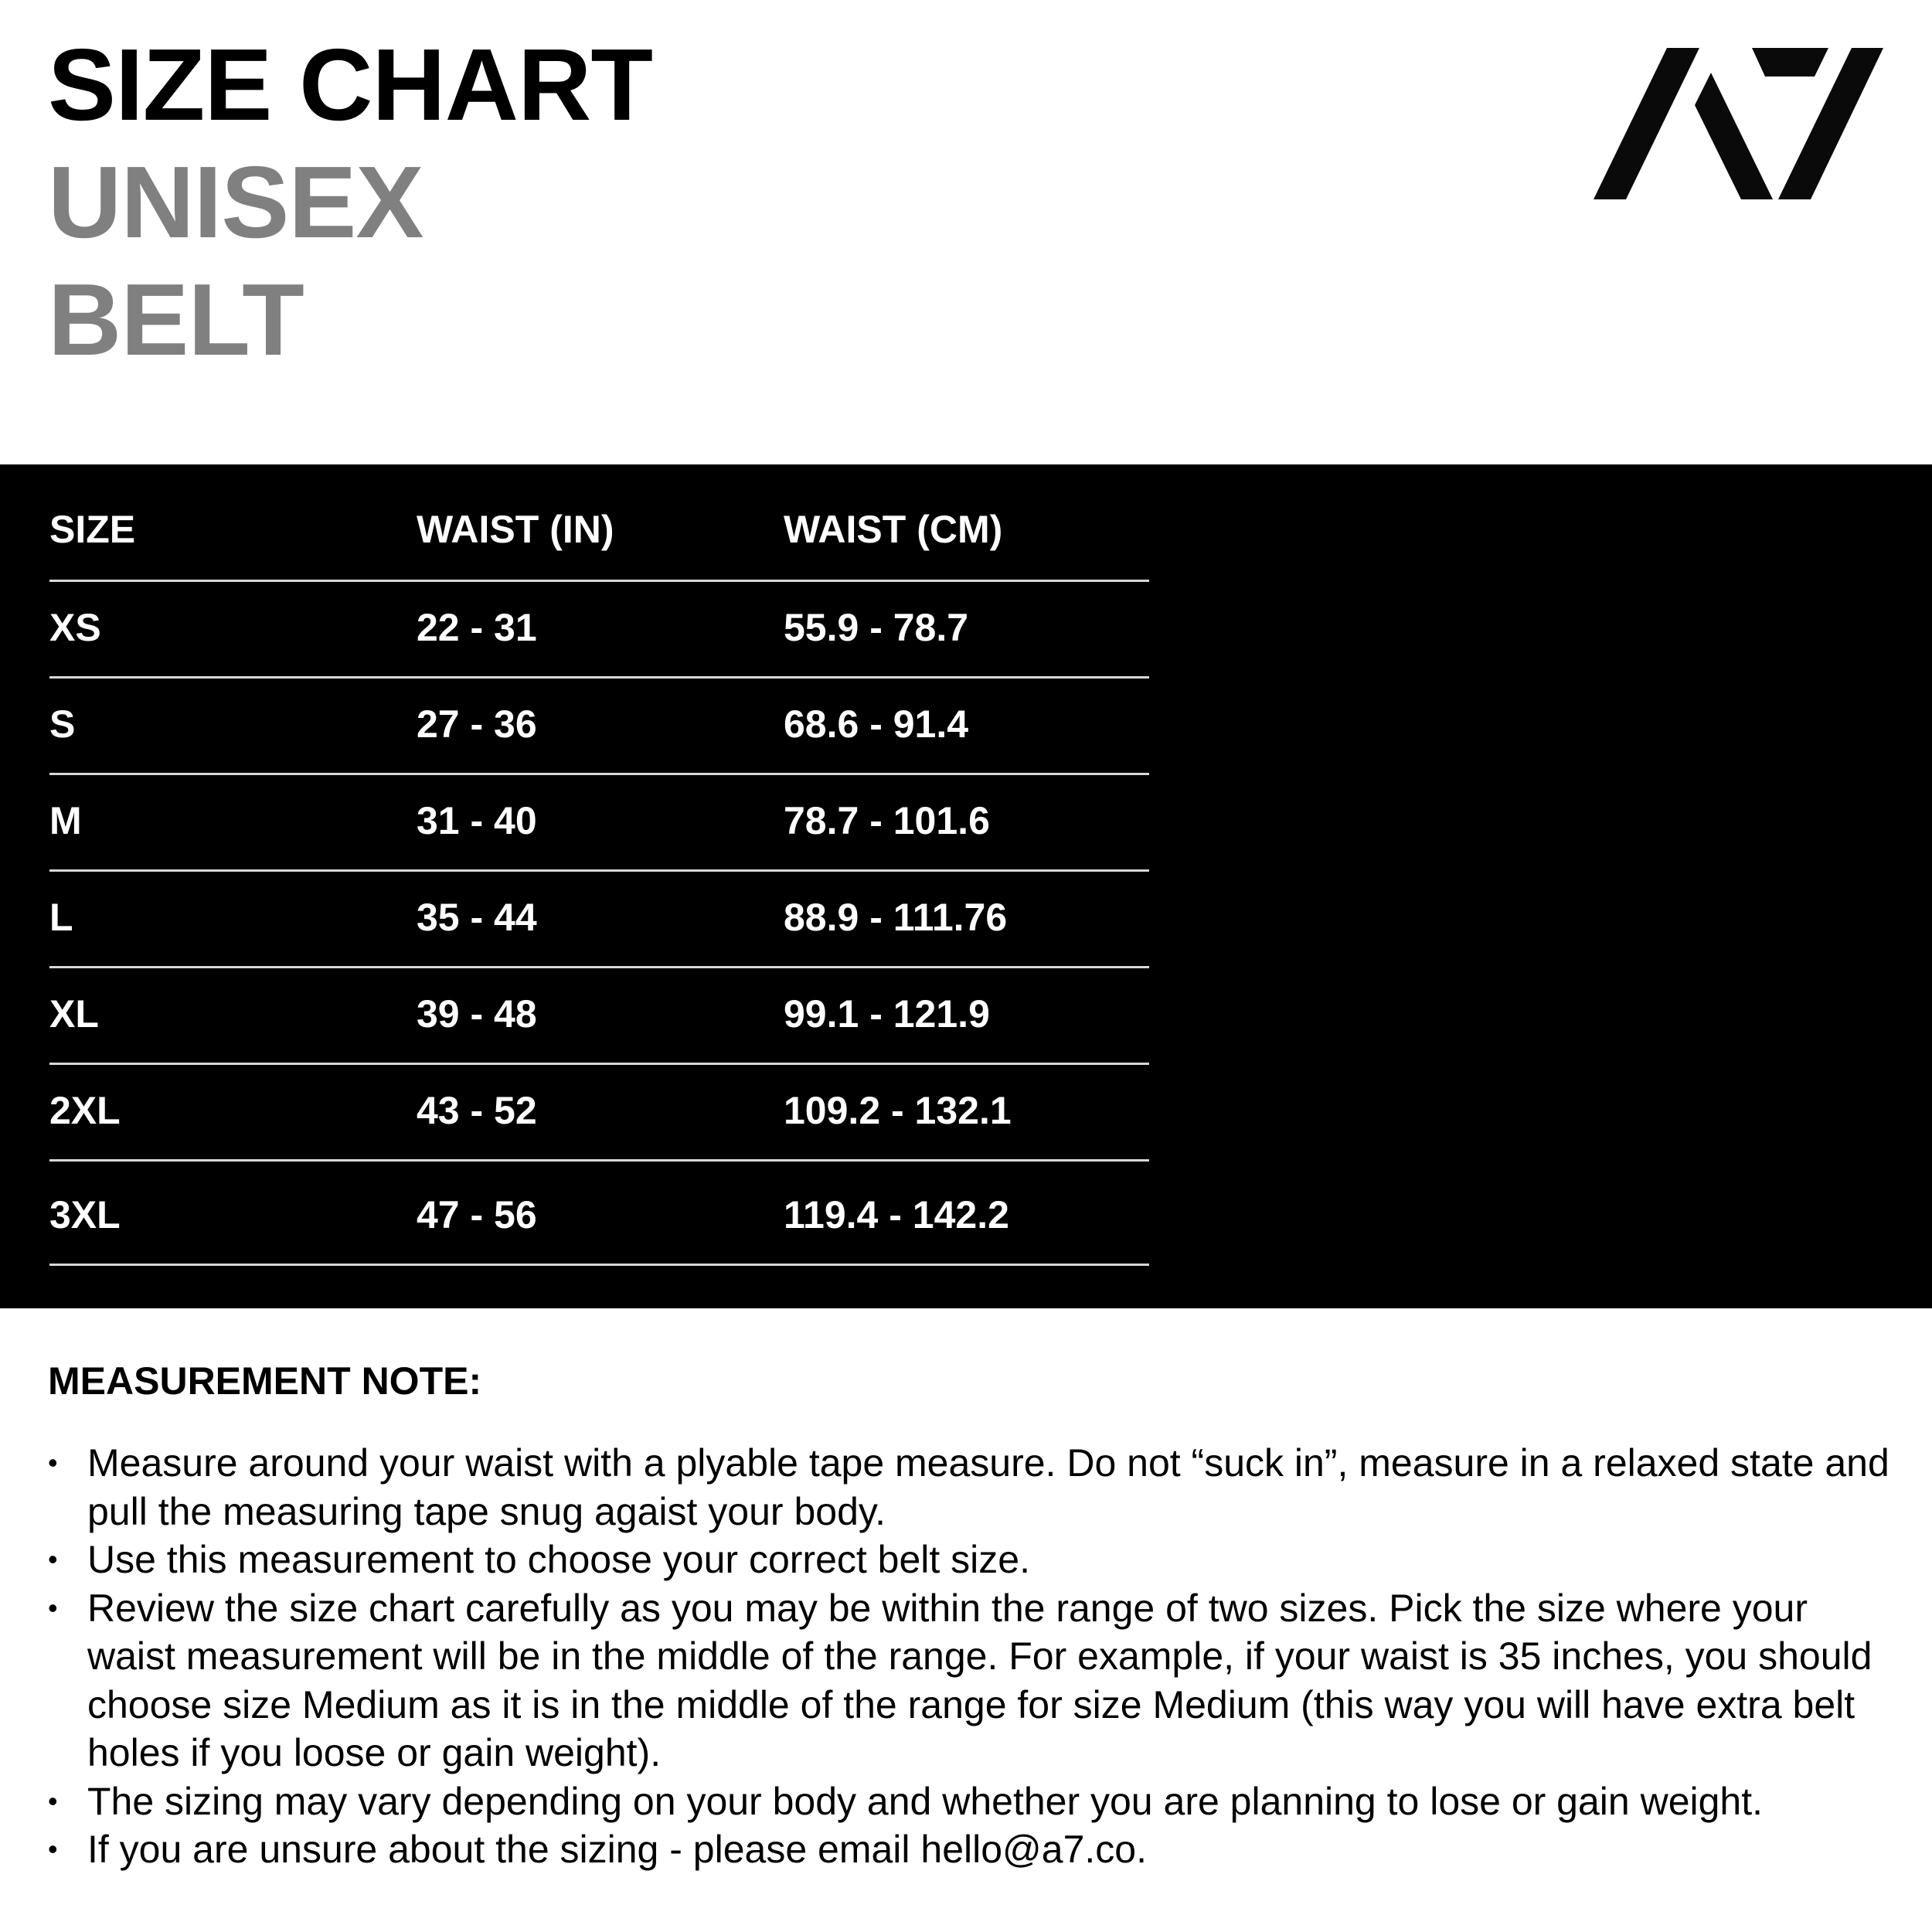 The width and height of the screenshot is (1932, 1932). Describe the element at coordinates (599, 823) in the screenshot. I see `table-row: M 31 - 40 78.7 - 101.6` at that location.